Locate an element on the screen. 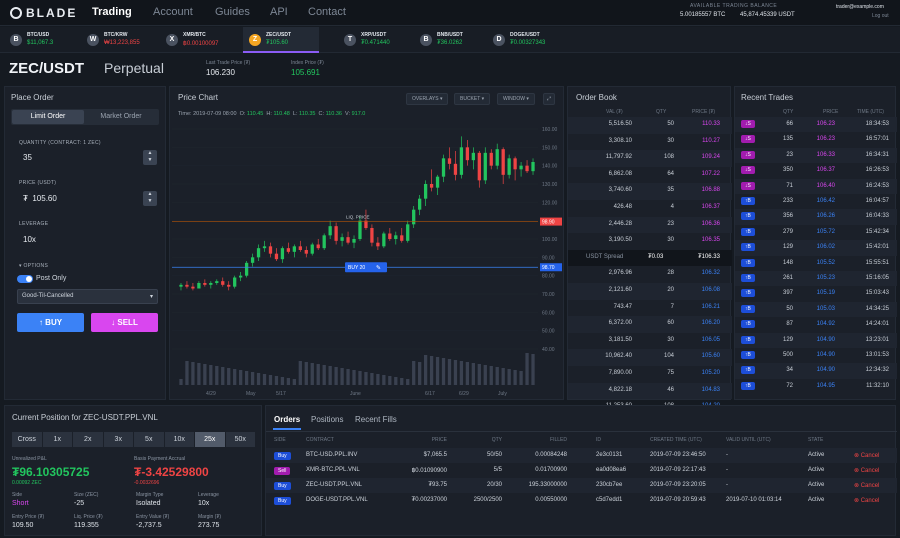 The width and height of the screenshot is (900, 538). trade-time: 11:32:10 is located at coordinates (877, 385).